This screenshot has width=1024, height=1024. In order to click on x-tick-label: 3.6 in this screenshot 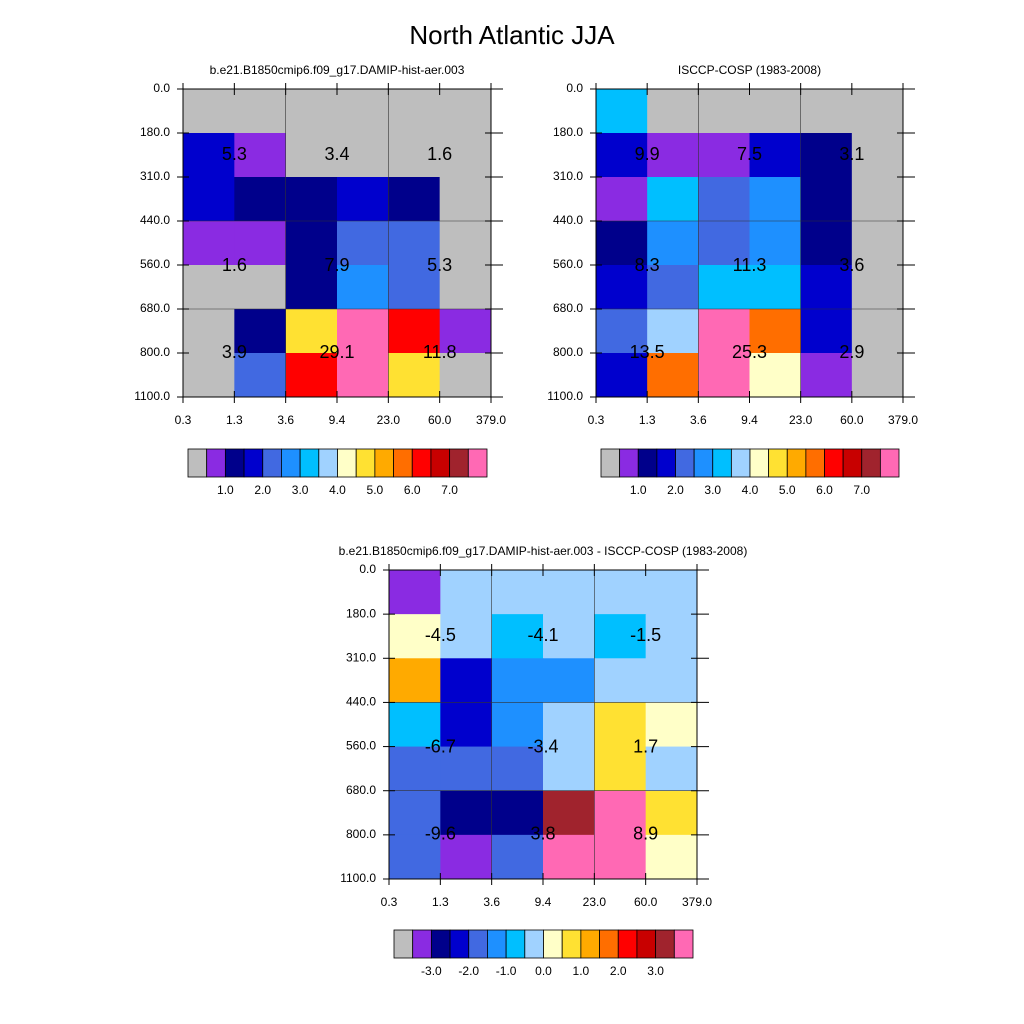, I will do `click(698, 420)`.